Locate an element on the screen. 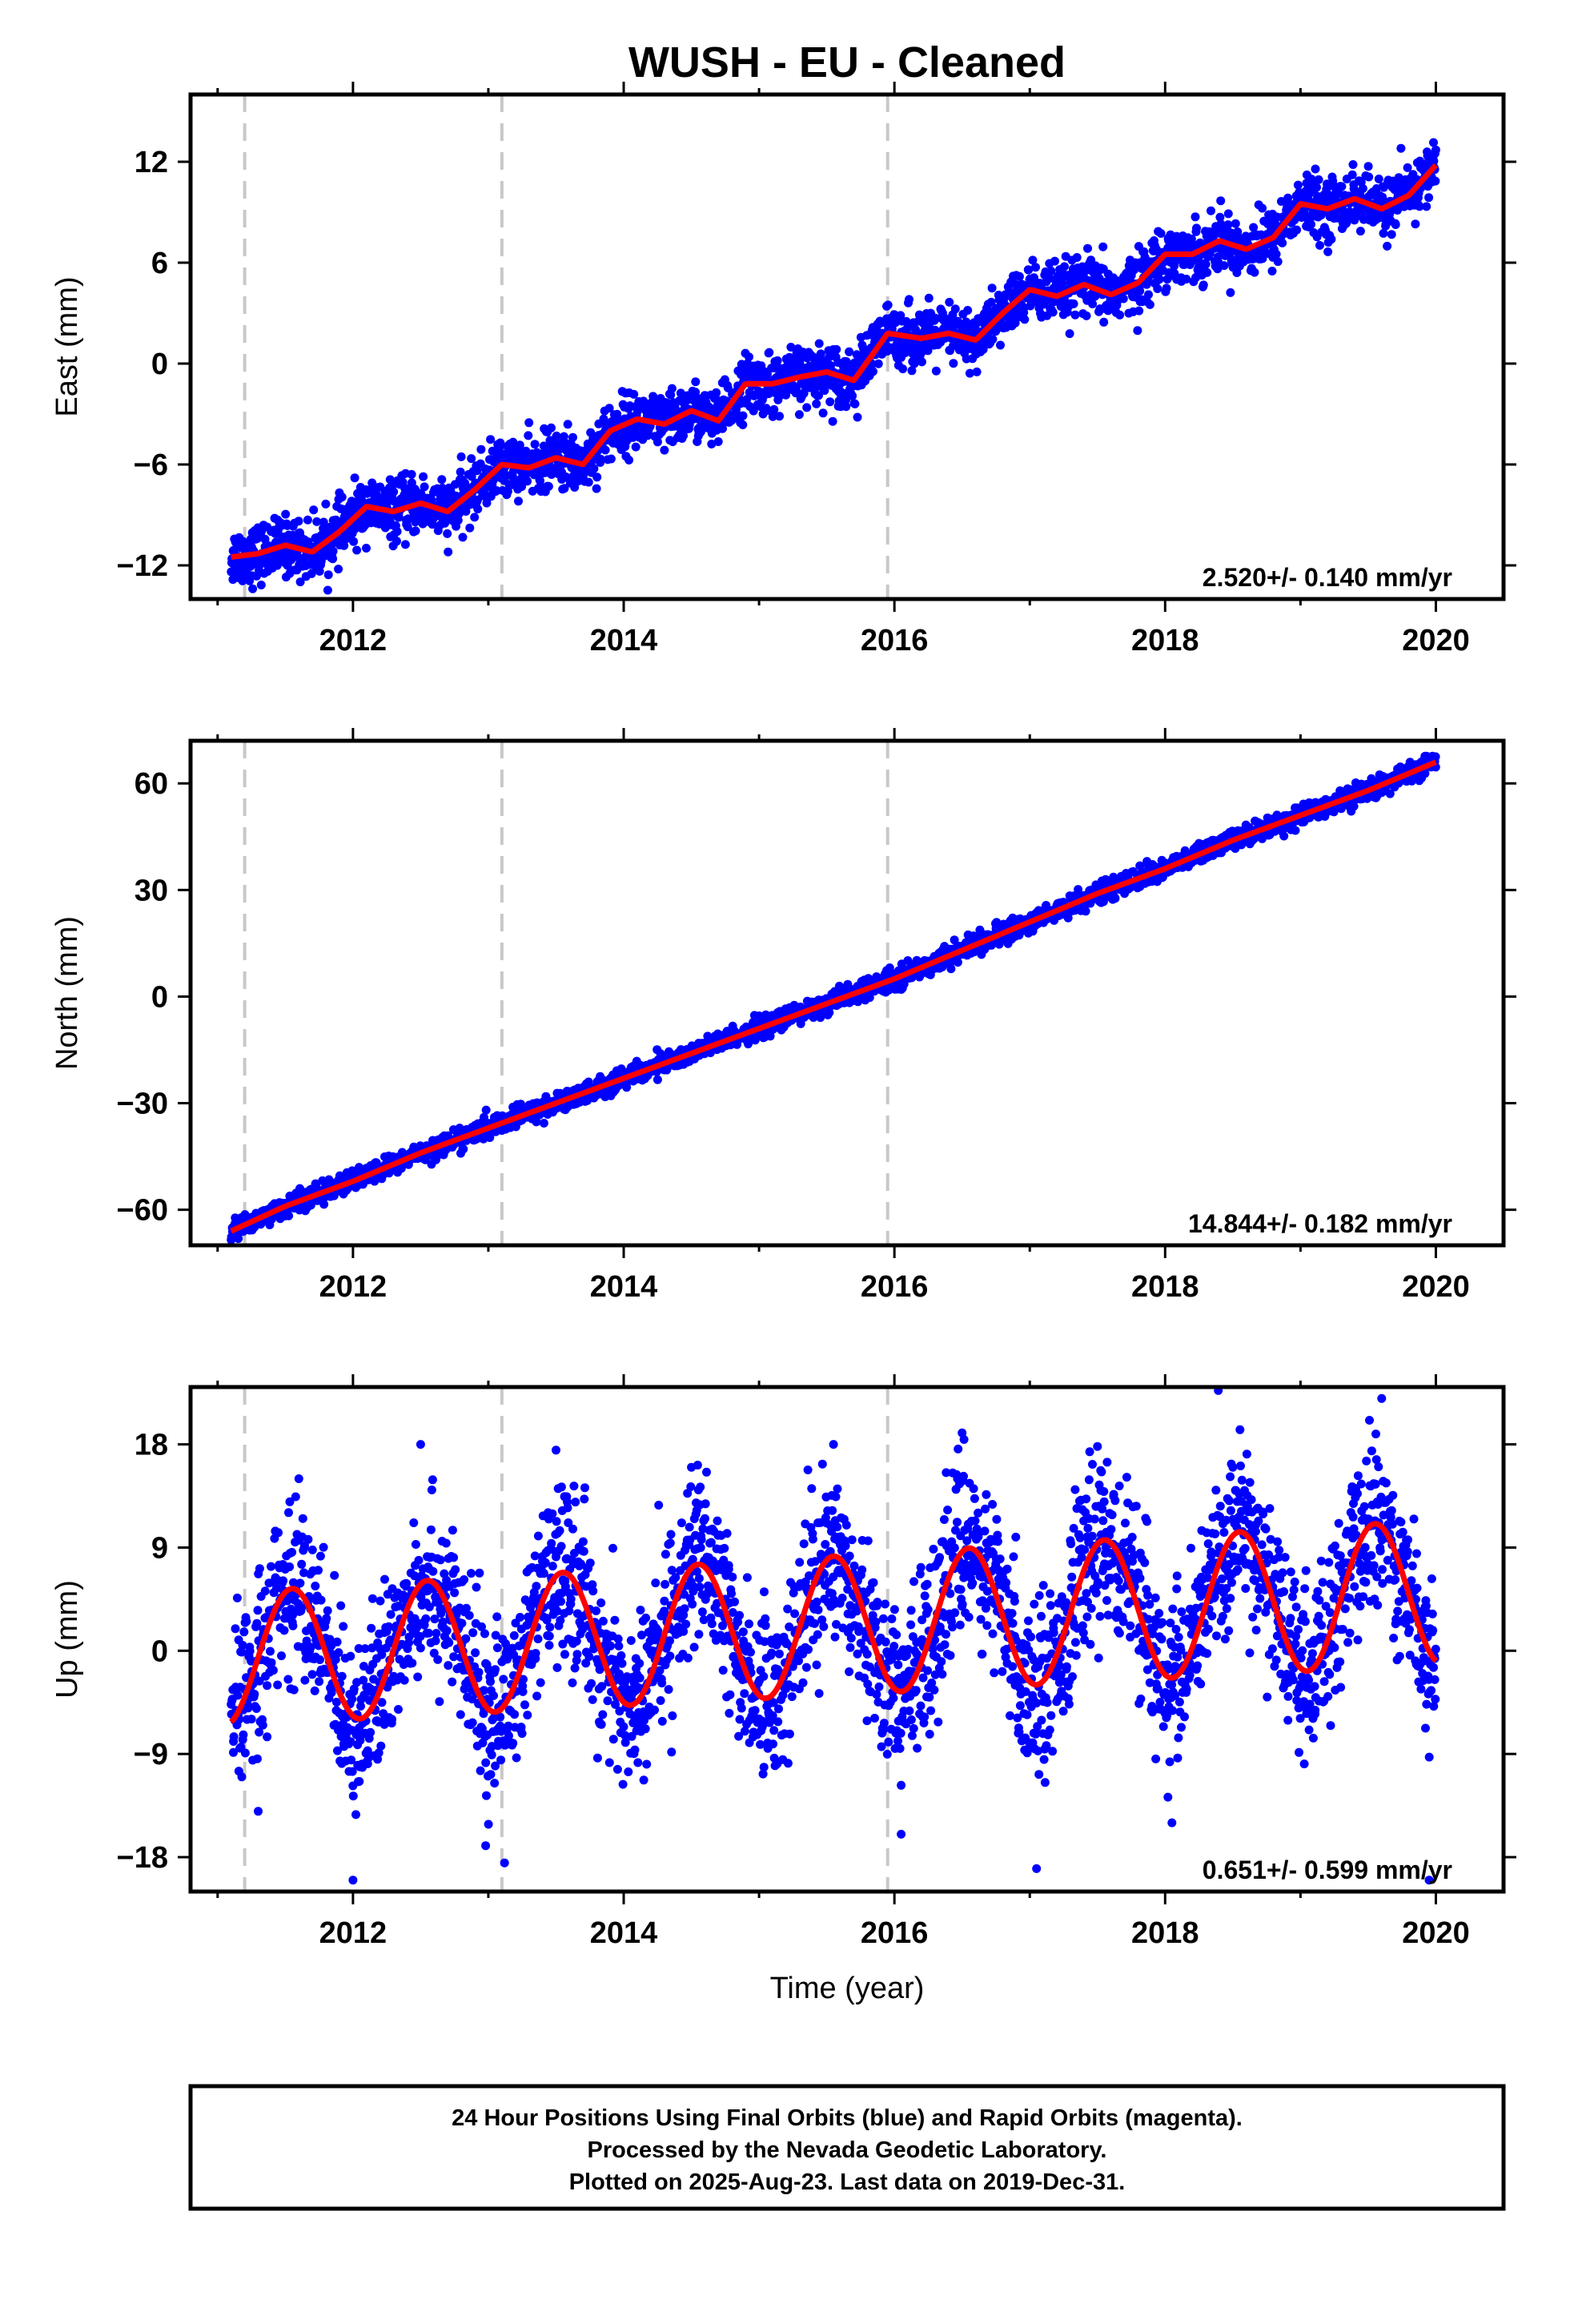 The height and width of the screenshot is (2324, 1582). y-tick-label: −12 is located at coordinates (142, 566).